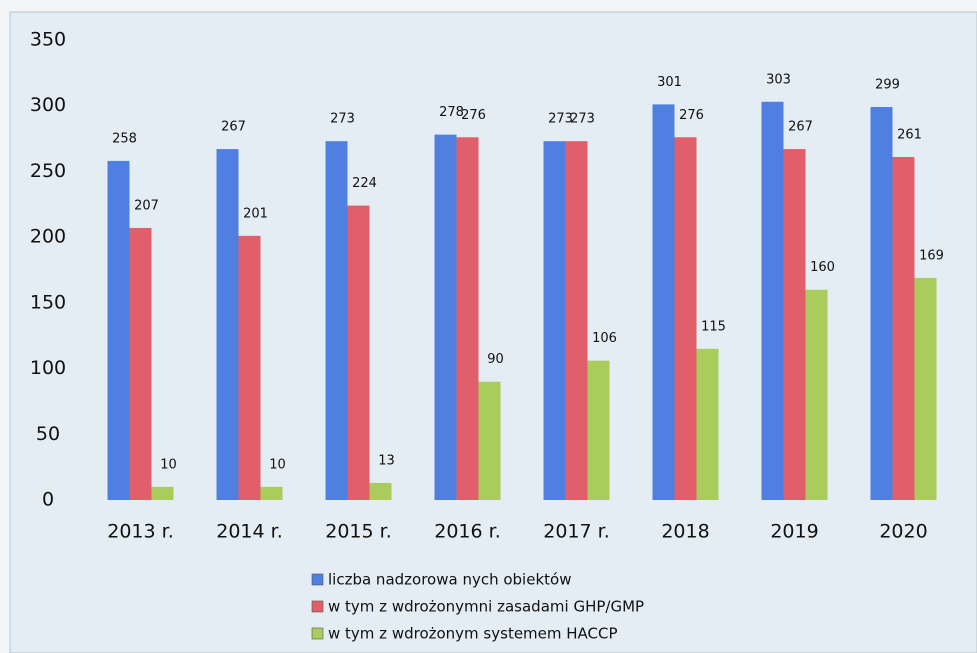  What do you see at coordinates (794, 532) in the screenshot?
I see `x-tick-label: 2019` at bounding box center [794, 532].